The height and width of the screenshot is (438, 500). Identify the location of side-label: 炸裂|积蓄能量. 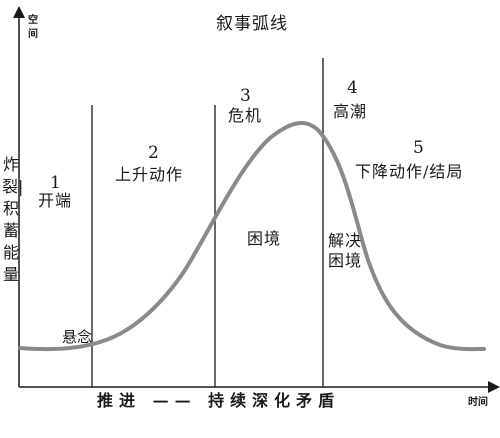
(11, 220).